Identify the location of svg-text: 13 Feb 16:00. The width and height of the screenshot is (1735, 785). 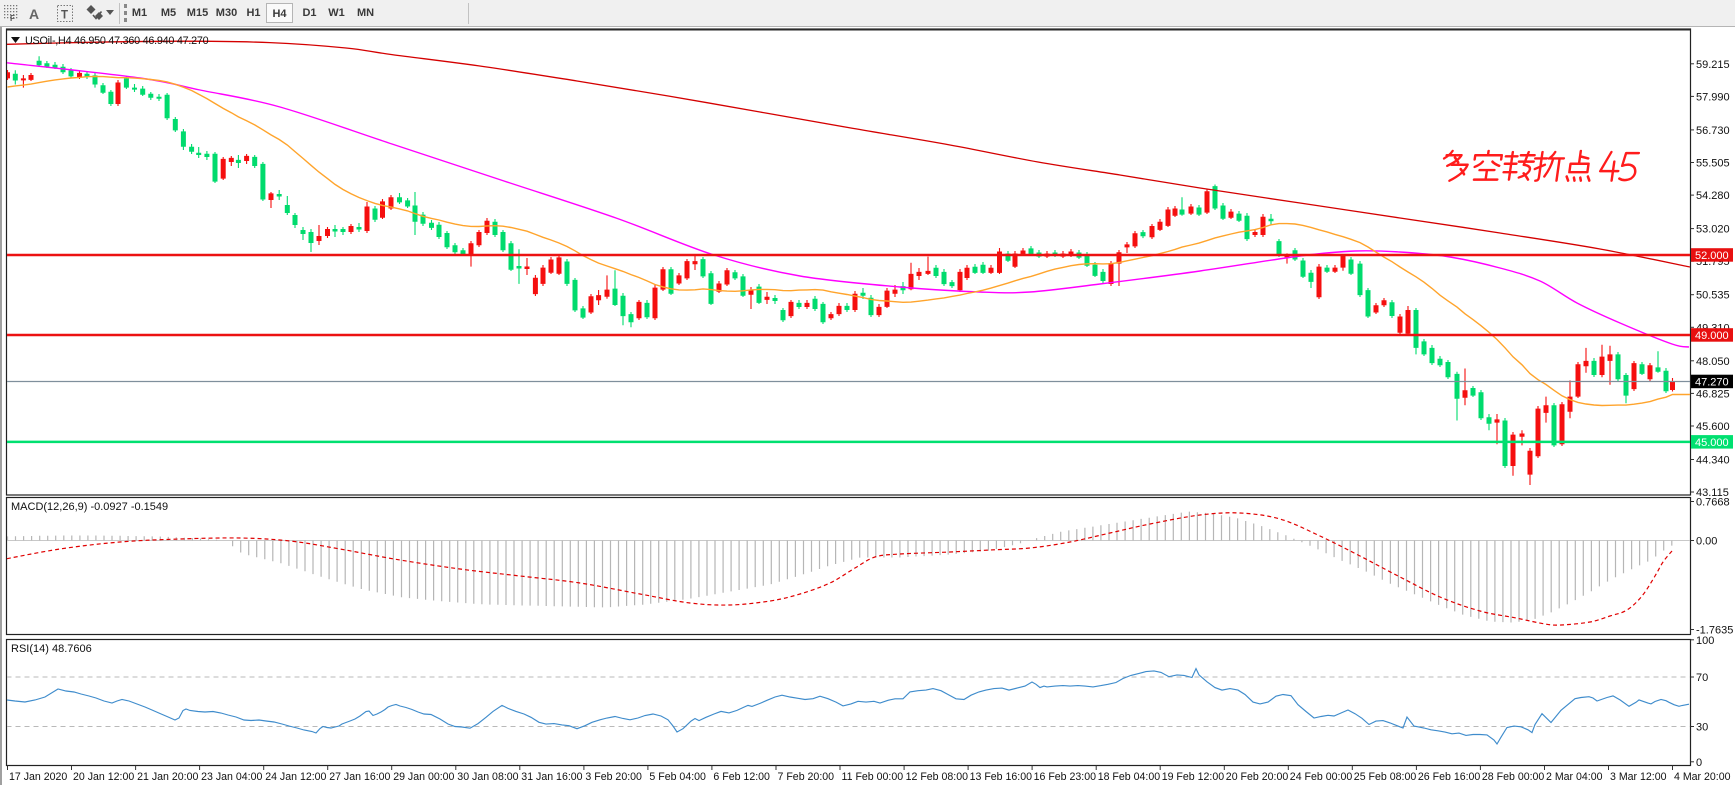
(1001, 777).